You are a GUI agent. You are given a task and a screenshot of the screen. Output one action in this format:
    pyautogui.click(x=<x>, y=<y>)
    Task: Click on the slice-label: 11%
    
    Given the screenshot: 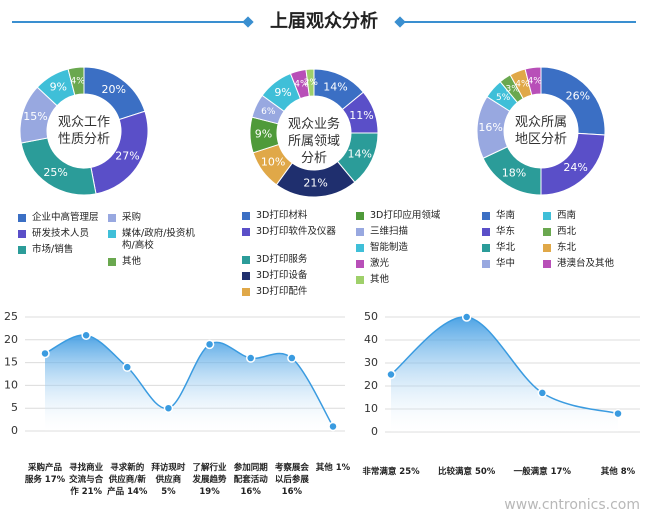 What is the action you would take?
    pyautogui.click(x=361, y=115)
    